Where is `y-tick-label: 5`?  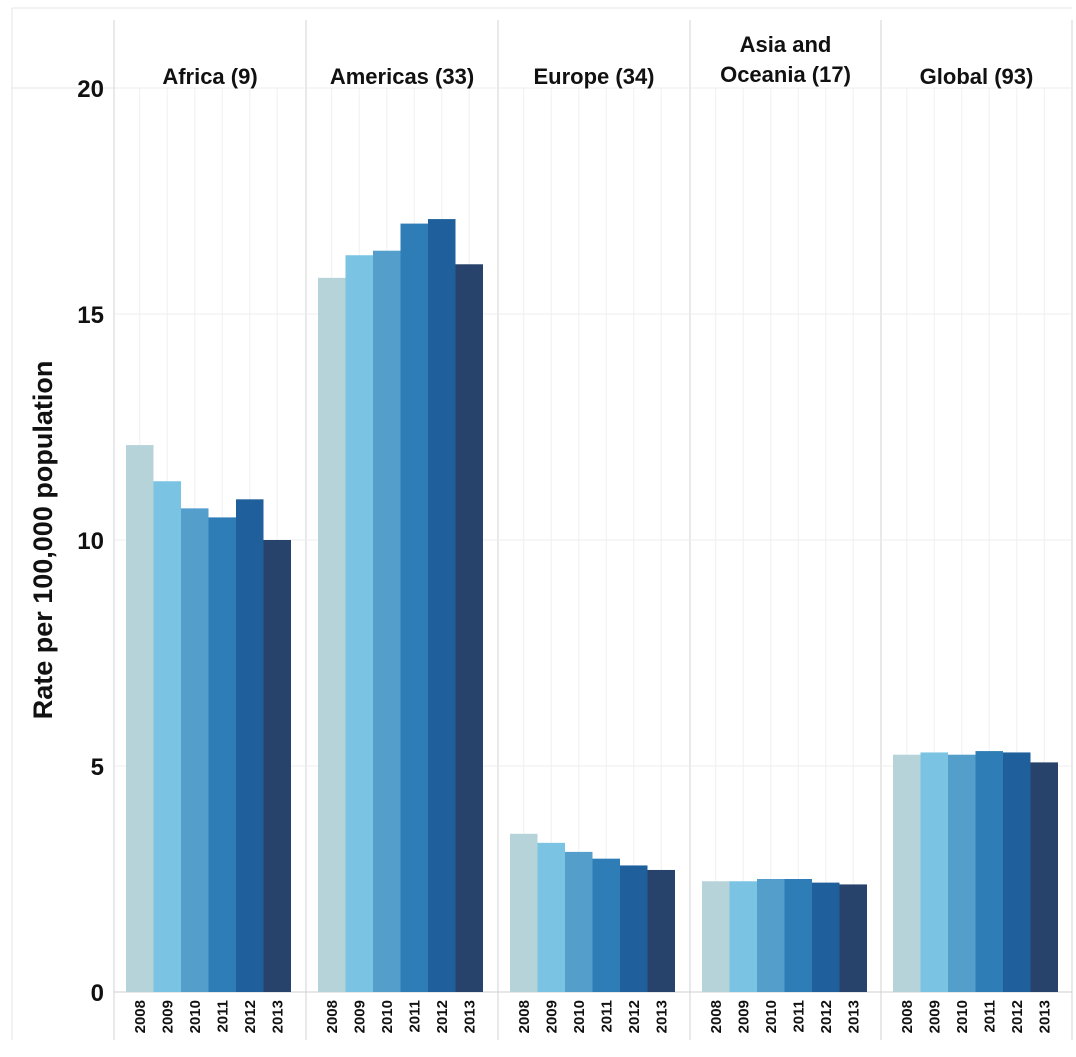 y-tick-label: 5 is located at coordinates (97, 767).